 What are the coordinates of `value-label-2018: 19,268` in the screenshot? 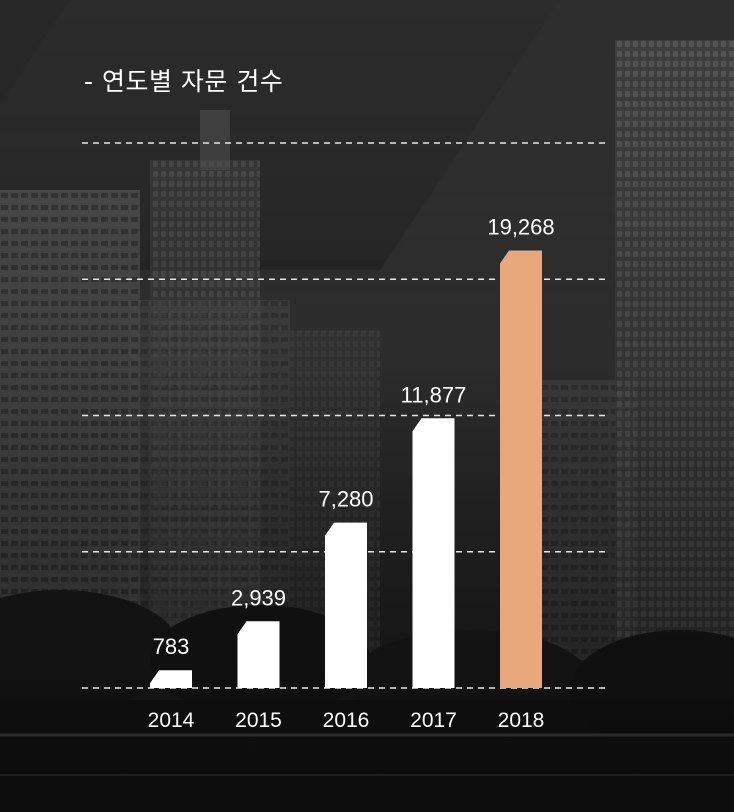 It's located at (520, 226).